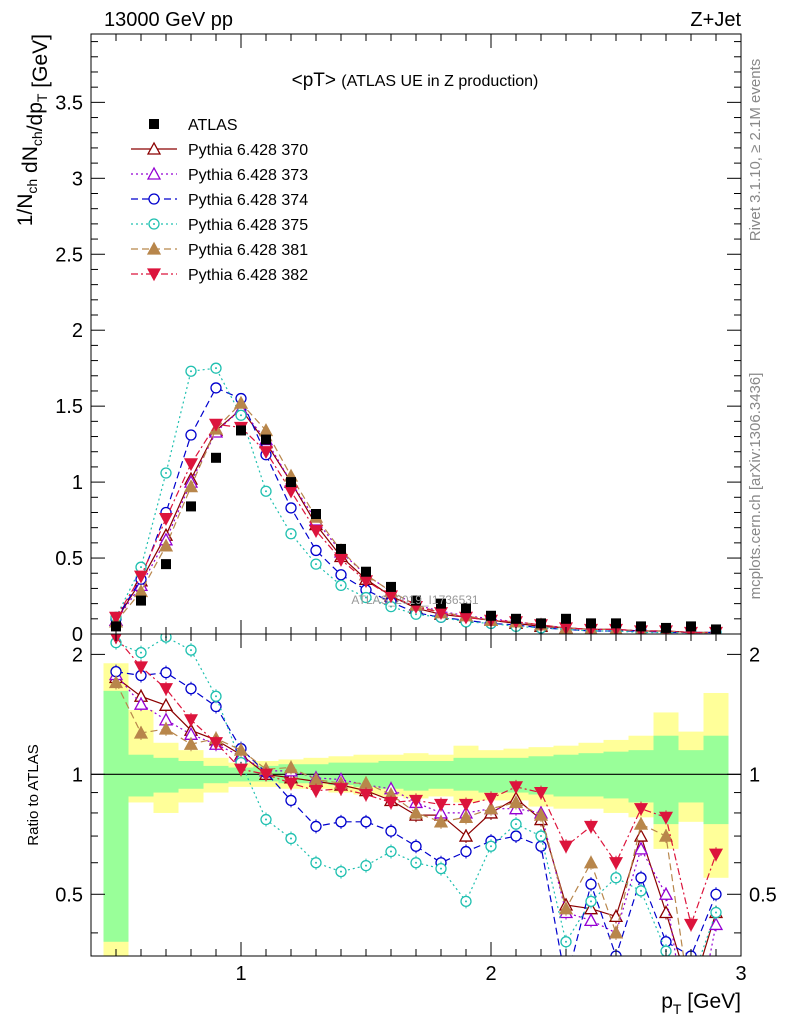  I want to click on watermark-text: ATLAS_2019_I1736531, so click(415, 600).